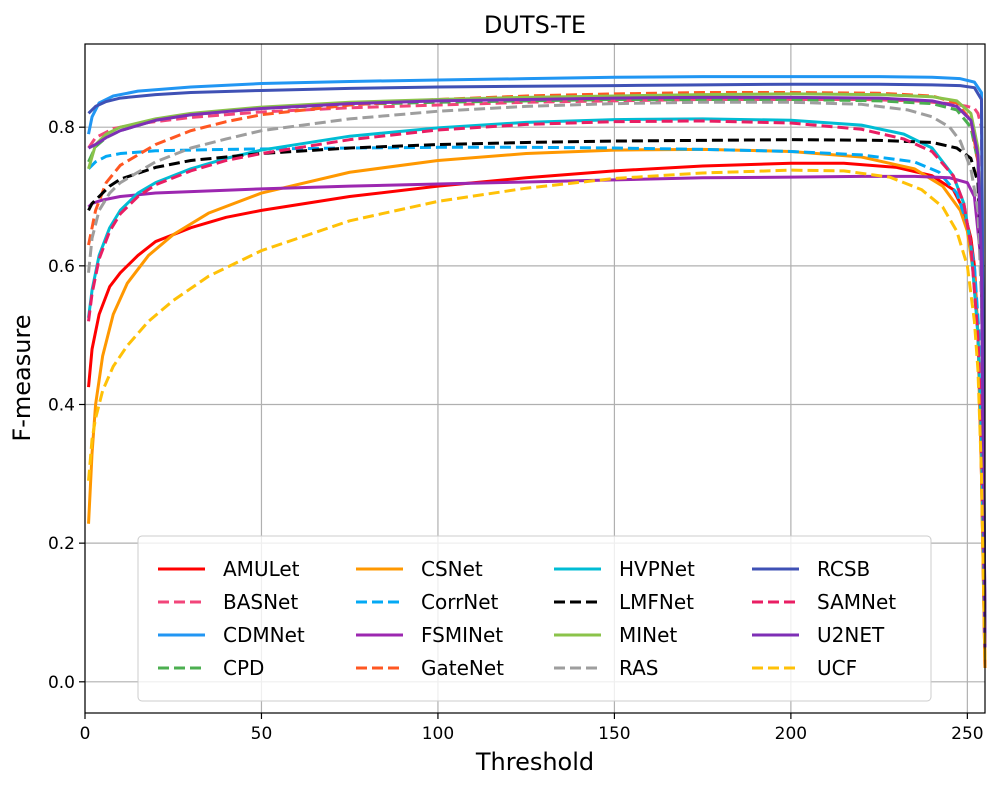  I want to click on legend-label: GateNet, so click(462, 668).